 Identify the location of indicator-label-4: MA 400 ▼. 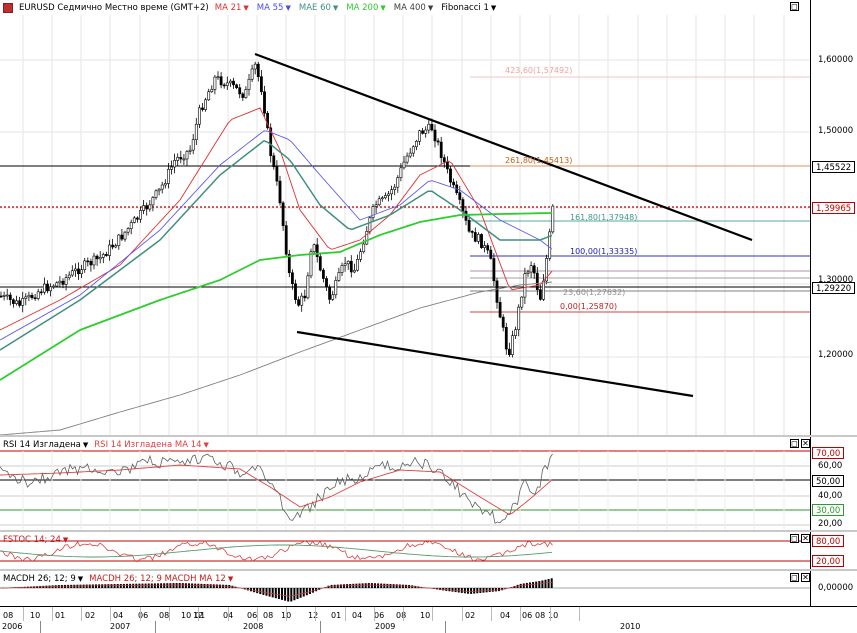
(413, 7).